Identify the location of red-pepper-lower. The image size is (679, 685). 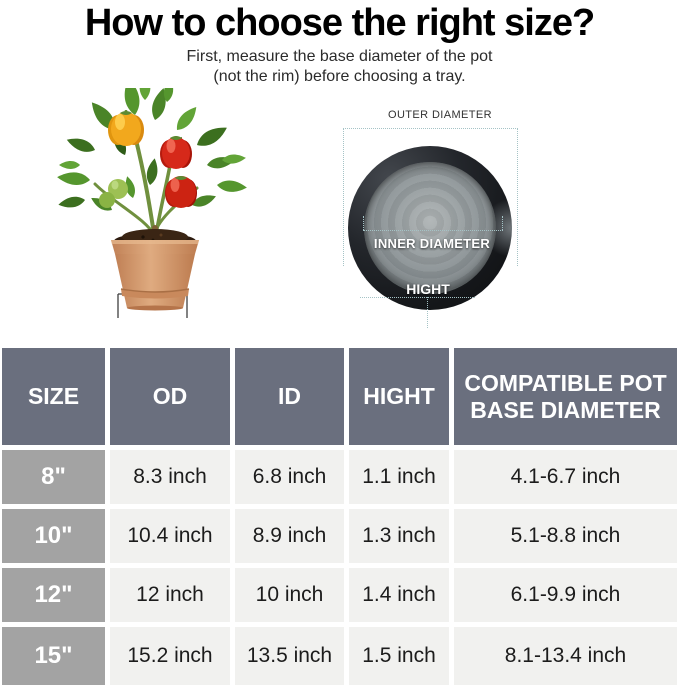
(181, 192).